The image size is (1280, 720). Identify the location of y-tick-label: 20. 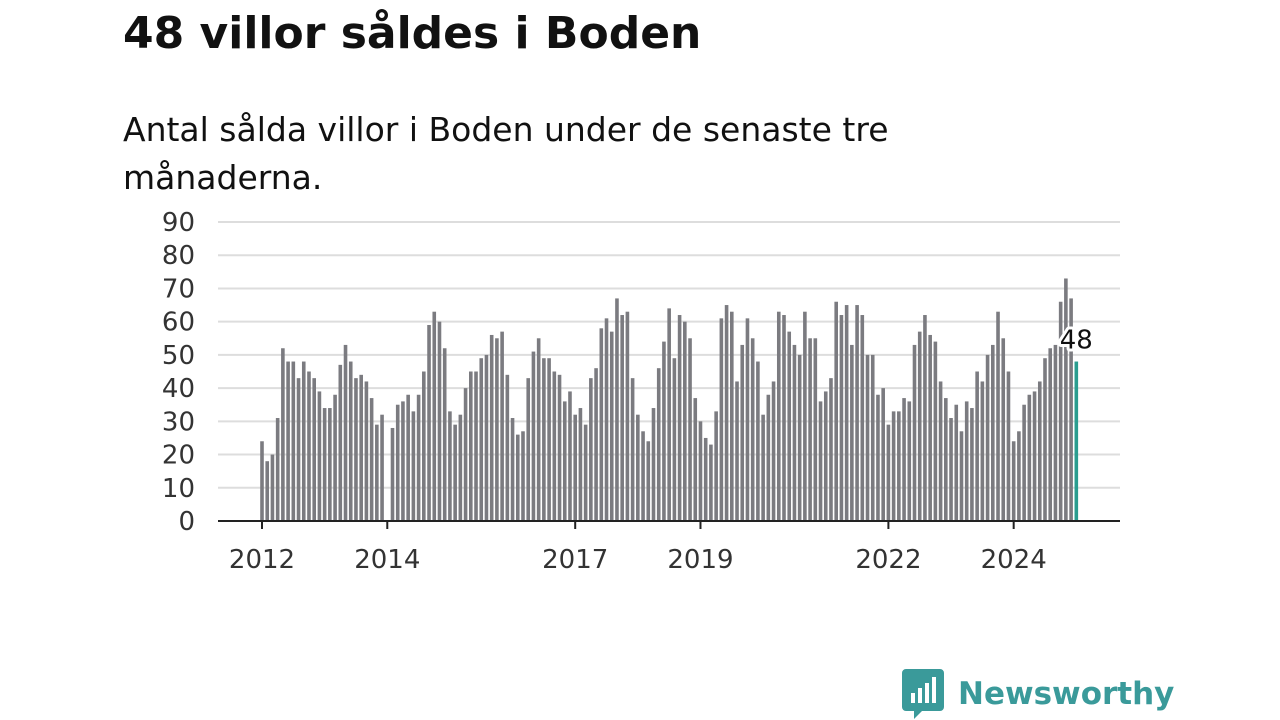
(178, 456).